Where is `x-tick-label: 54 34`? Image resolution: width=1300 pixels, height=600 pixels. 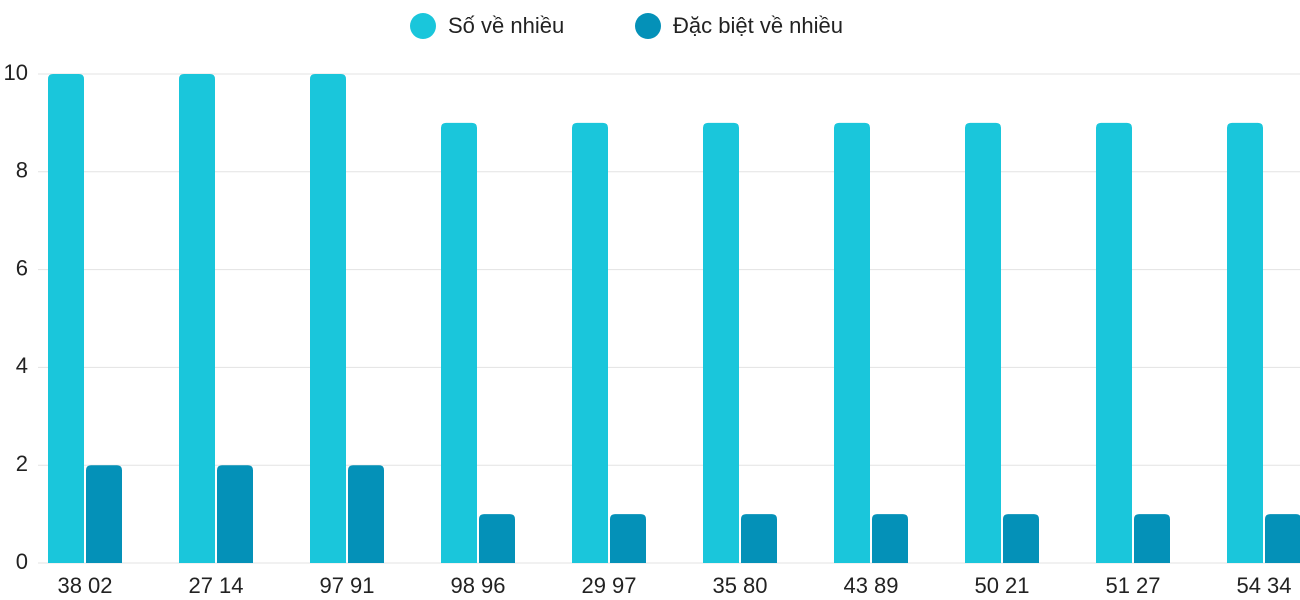
x-tick-label: 54 34 is located at coordinates (1263, 585).